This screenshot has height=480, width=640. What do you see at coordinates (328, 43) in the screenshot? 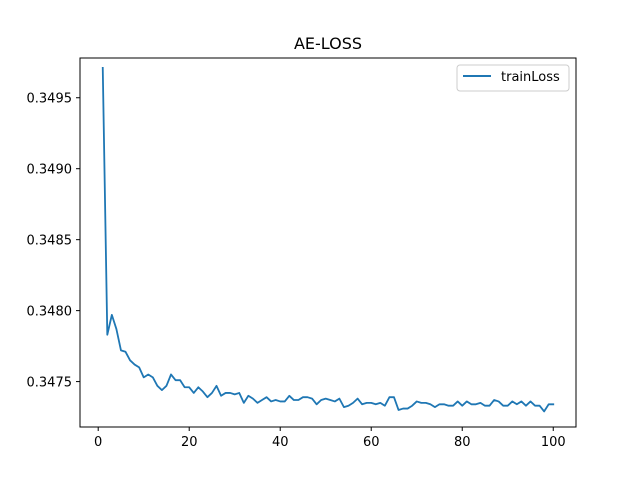
I see `chart-title: AE-LOSS` at bounding box center [328, 43].